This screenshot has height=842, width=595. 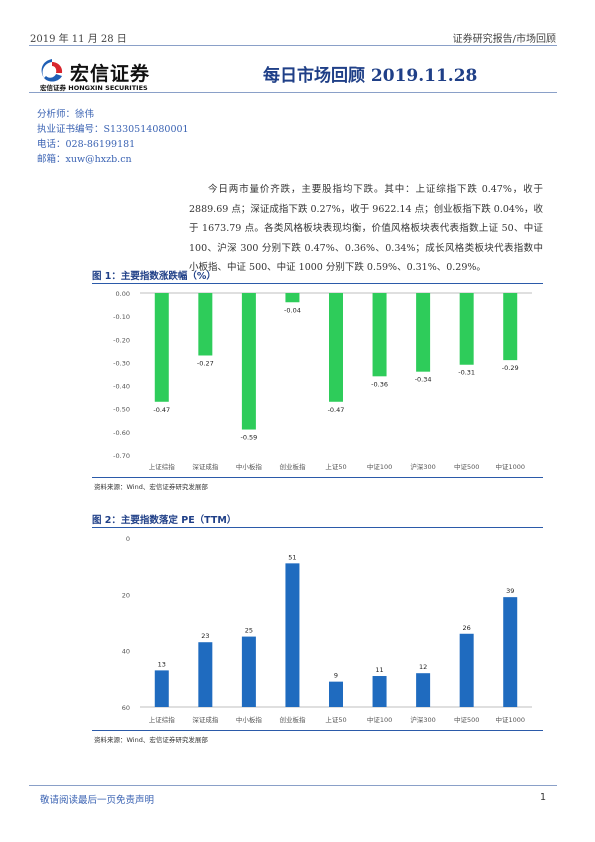 What do you see at coordinates (293, 92) in the screenshot?
I see `title-divider` at bounding box center [293, 92].